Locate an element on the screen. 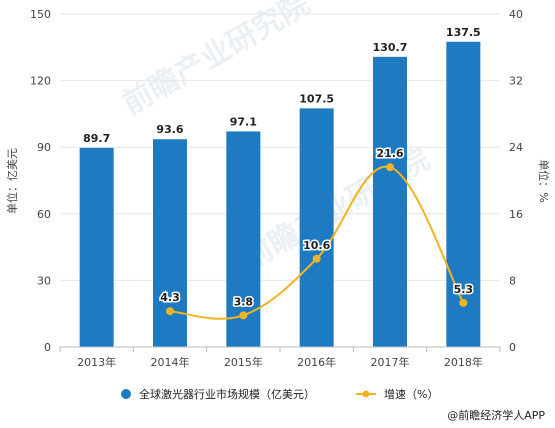 The height and width of the screenshot is (428, 555). watermark-text: 前瞻产业研究院 is located at coordinates (216, 61).